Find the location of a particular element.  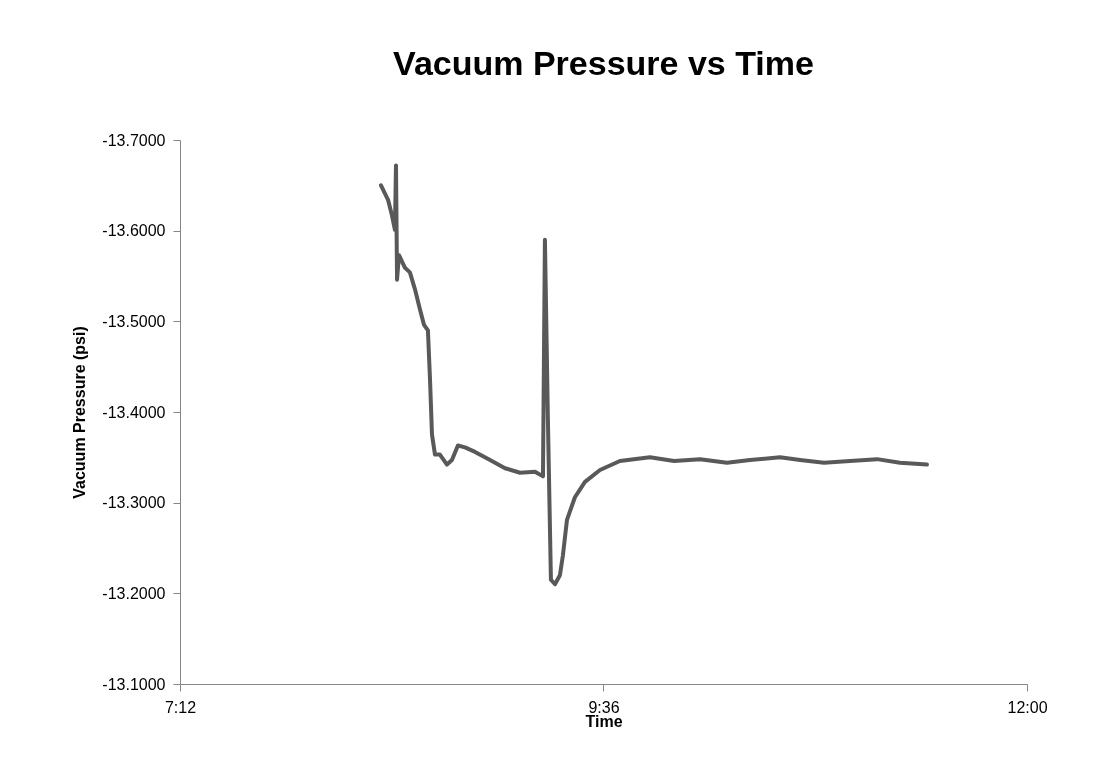

y-tick-label: -13.5000 is located at coordinates (134, 321).